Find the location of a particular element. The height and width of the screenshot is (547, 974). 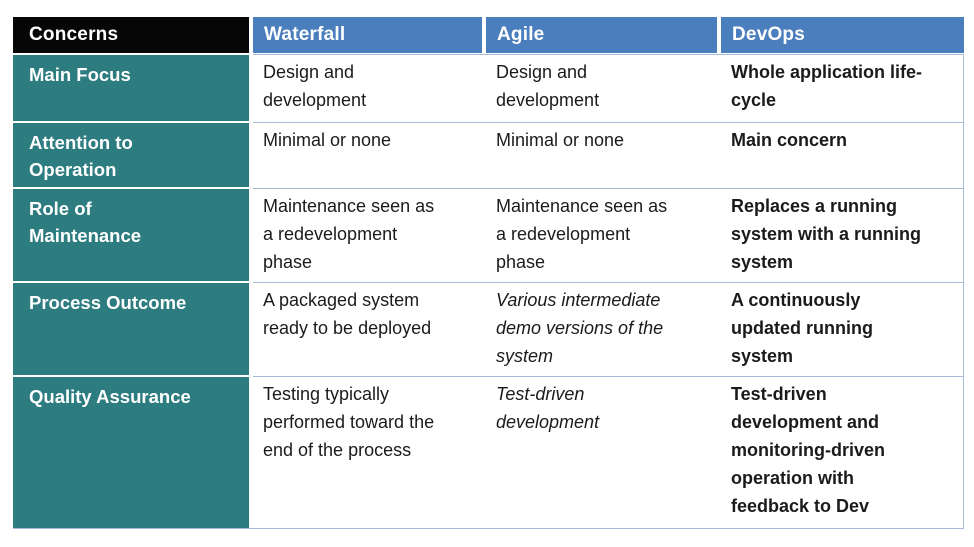

cell-attention-devops: Main concern is located at coordinates (842, 155).